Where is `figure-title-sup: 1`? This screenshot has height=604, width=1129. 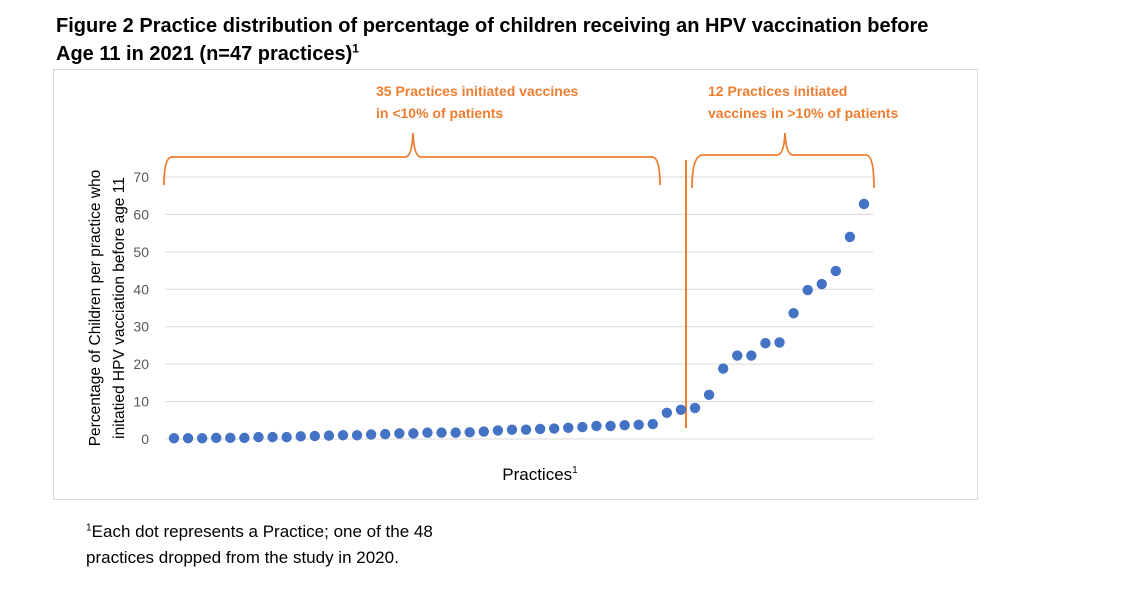 figure-title-sup: 1 is located at coordinates (355, 48).